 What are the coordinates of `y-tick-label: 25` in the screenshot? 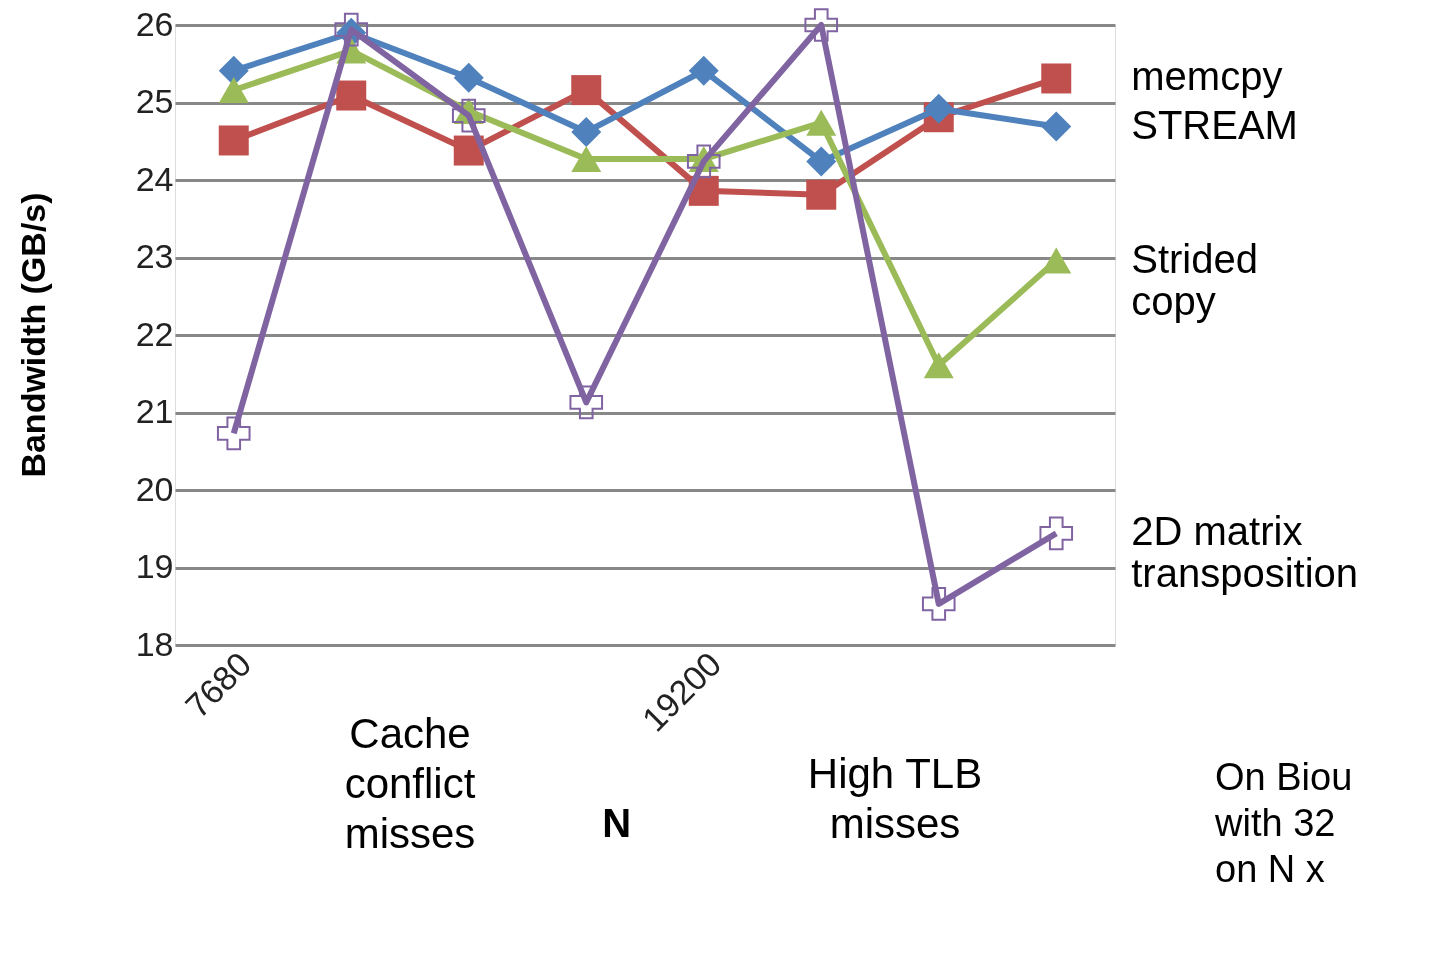 It's located at (154, 101).